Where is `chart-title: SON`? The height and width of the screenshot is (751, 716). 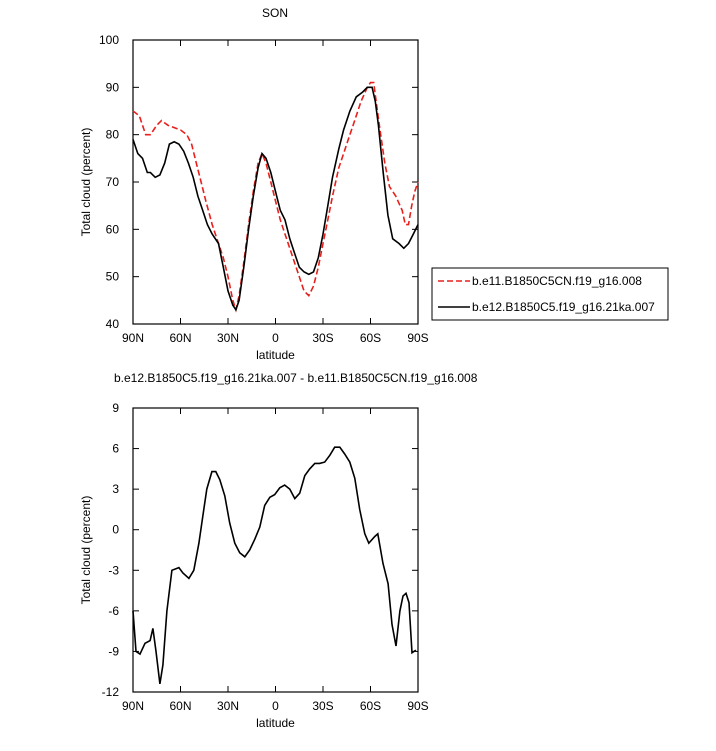 chart-title: SON is located at coordinates (275, 13).